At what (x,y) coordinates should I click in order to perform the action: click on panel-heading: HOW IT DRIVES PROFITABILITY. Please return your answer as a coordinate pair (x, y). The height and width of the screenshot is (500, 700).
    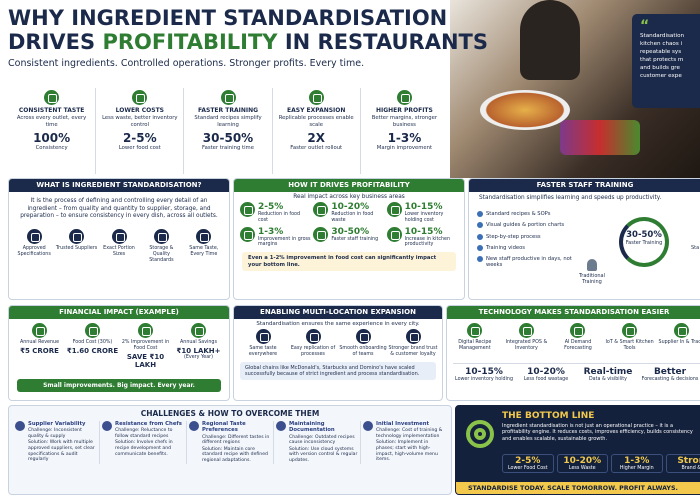
    Looking at the image, I should click on (349, 185).